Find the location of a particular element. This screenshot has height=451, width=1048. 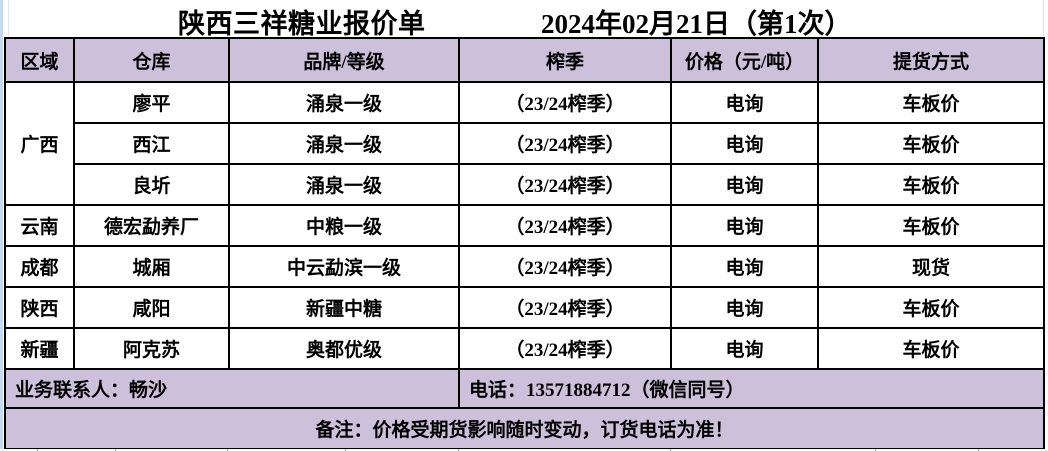

remark-row: 备注：价格受期货影响随时变动，订货电话为准！ is located at coordinates (524, 428).